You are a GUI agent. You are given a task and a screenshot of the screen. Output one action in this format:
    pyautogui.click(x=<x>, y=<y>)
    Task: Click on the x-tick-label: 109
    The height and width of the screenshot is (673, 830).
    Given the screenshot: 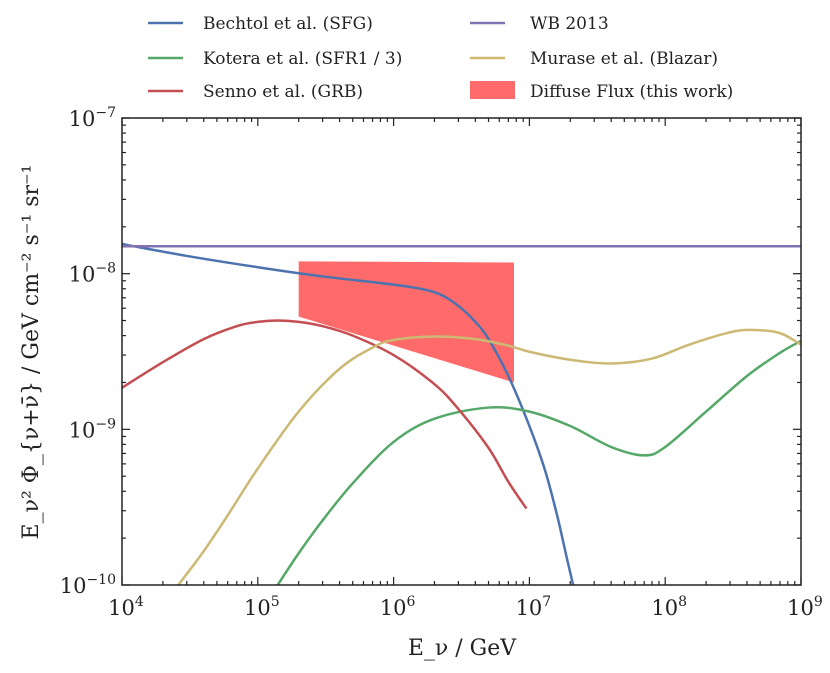 What is the action you would take?
    pyautogui.click(x=805, y=607)
    